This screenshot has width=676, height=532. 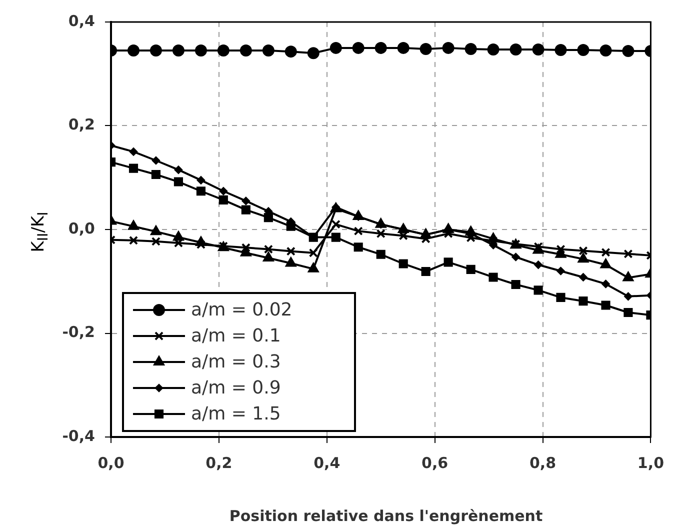 What do you see at coordinates (542, 463) in the screenshot?
I see `x-tick-label: 0,8` at bounding box center [542, 463].